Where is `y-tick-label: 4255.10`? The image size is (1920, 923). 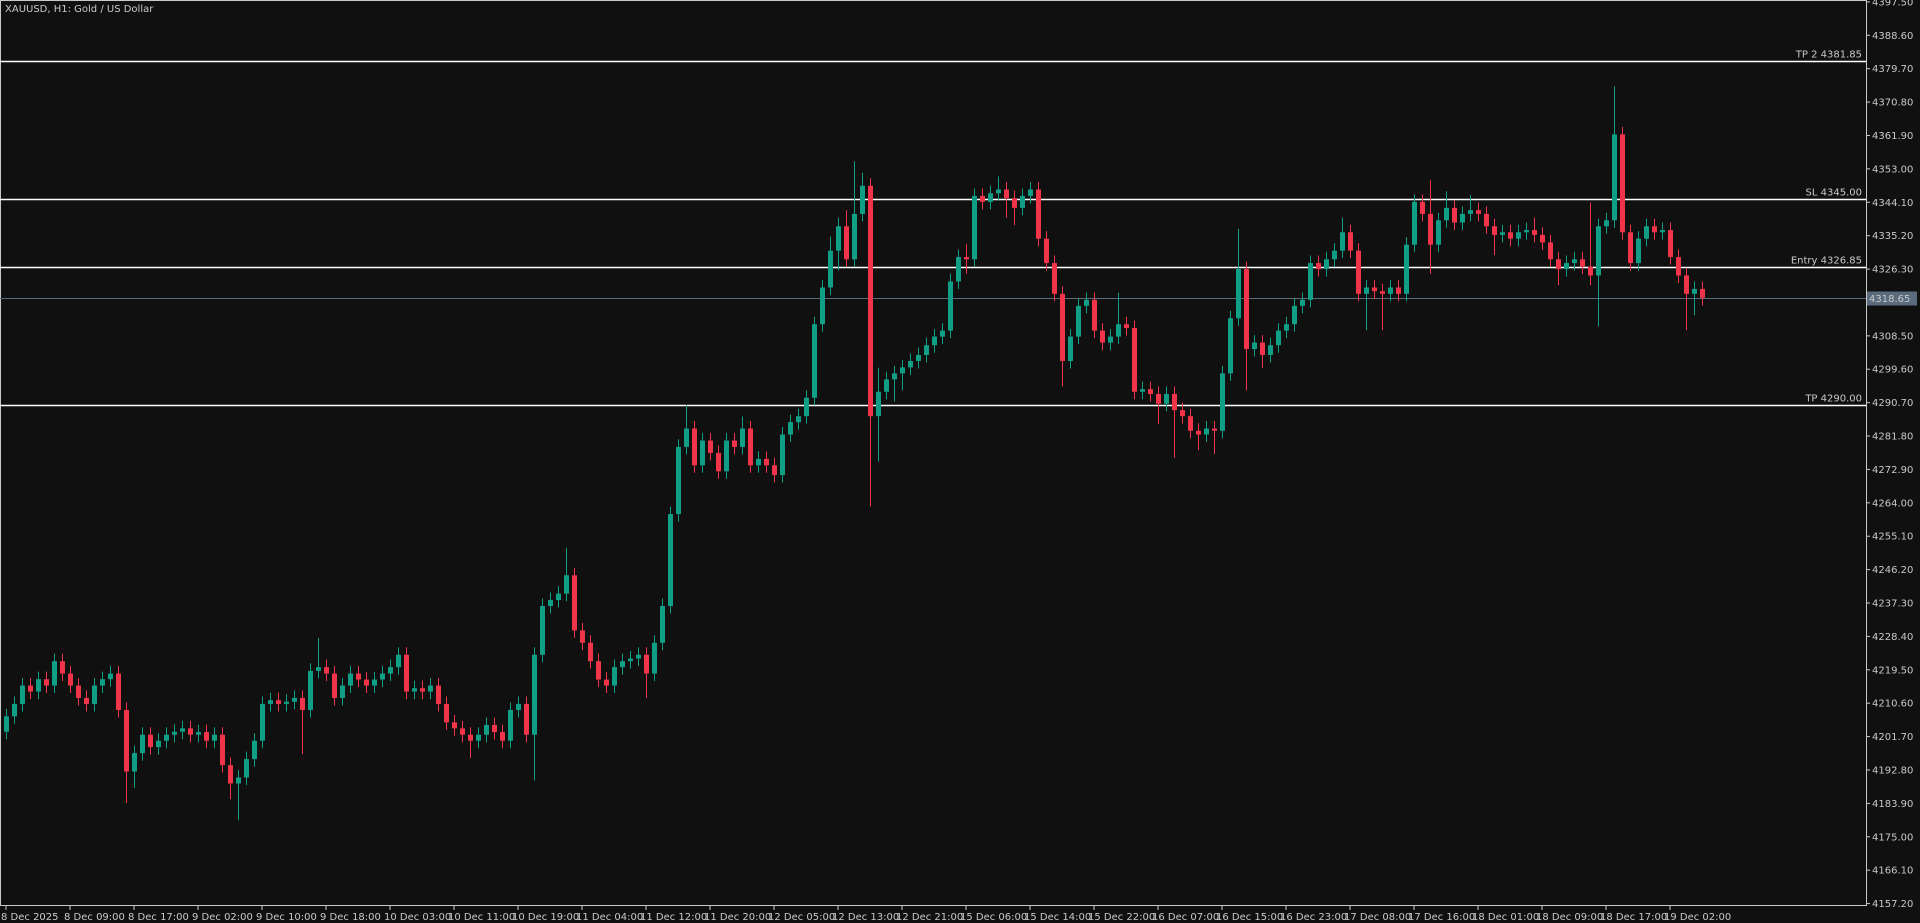 y-tick-label: 4255.10 is located at coordinates (1892, 537).